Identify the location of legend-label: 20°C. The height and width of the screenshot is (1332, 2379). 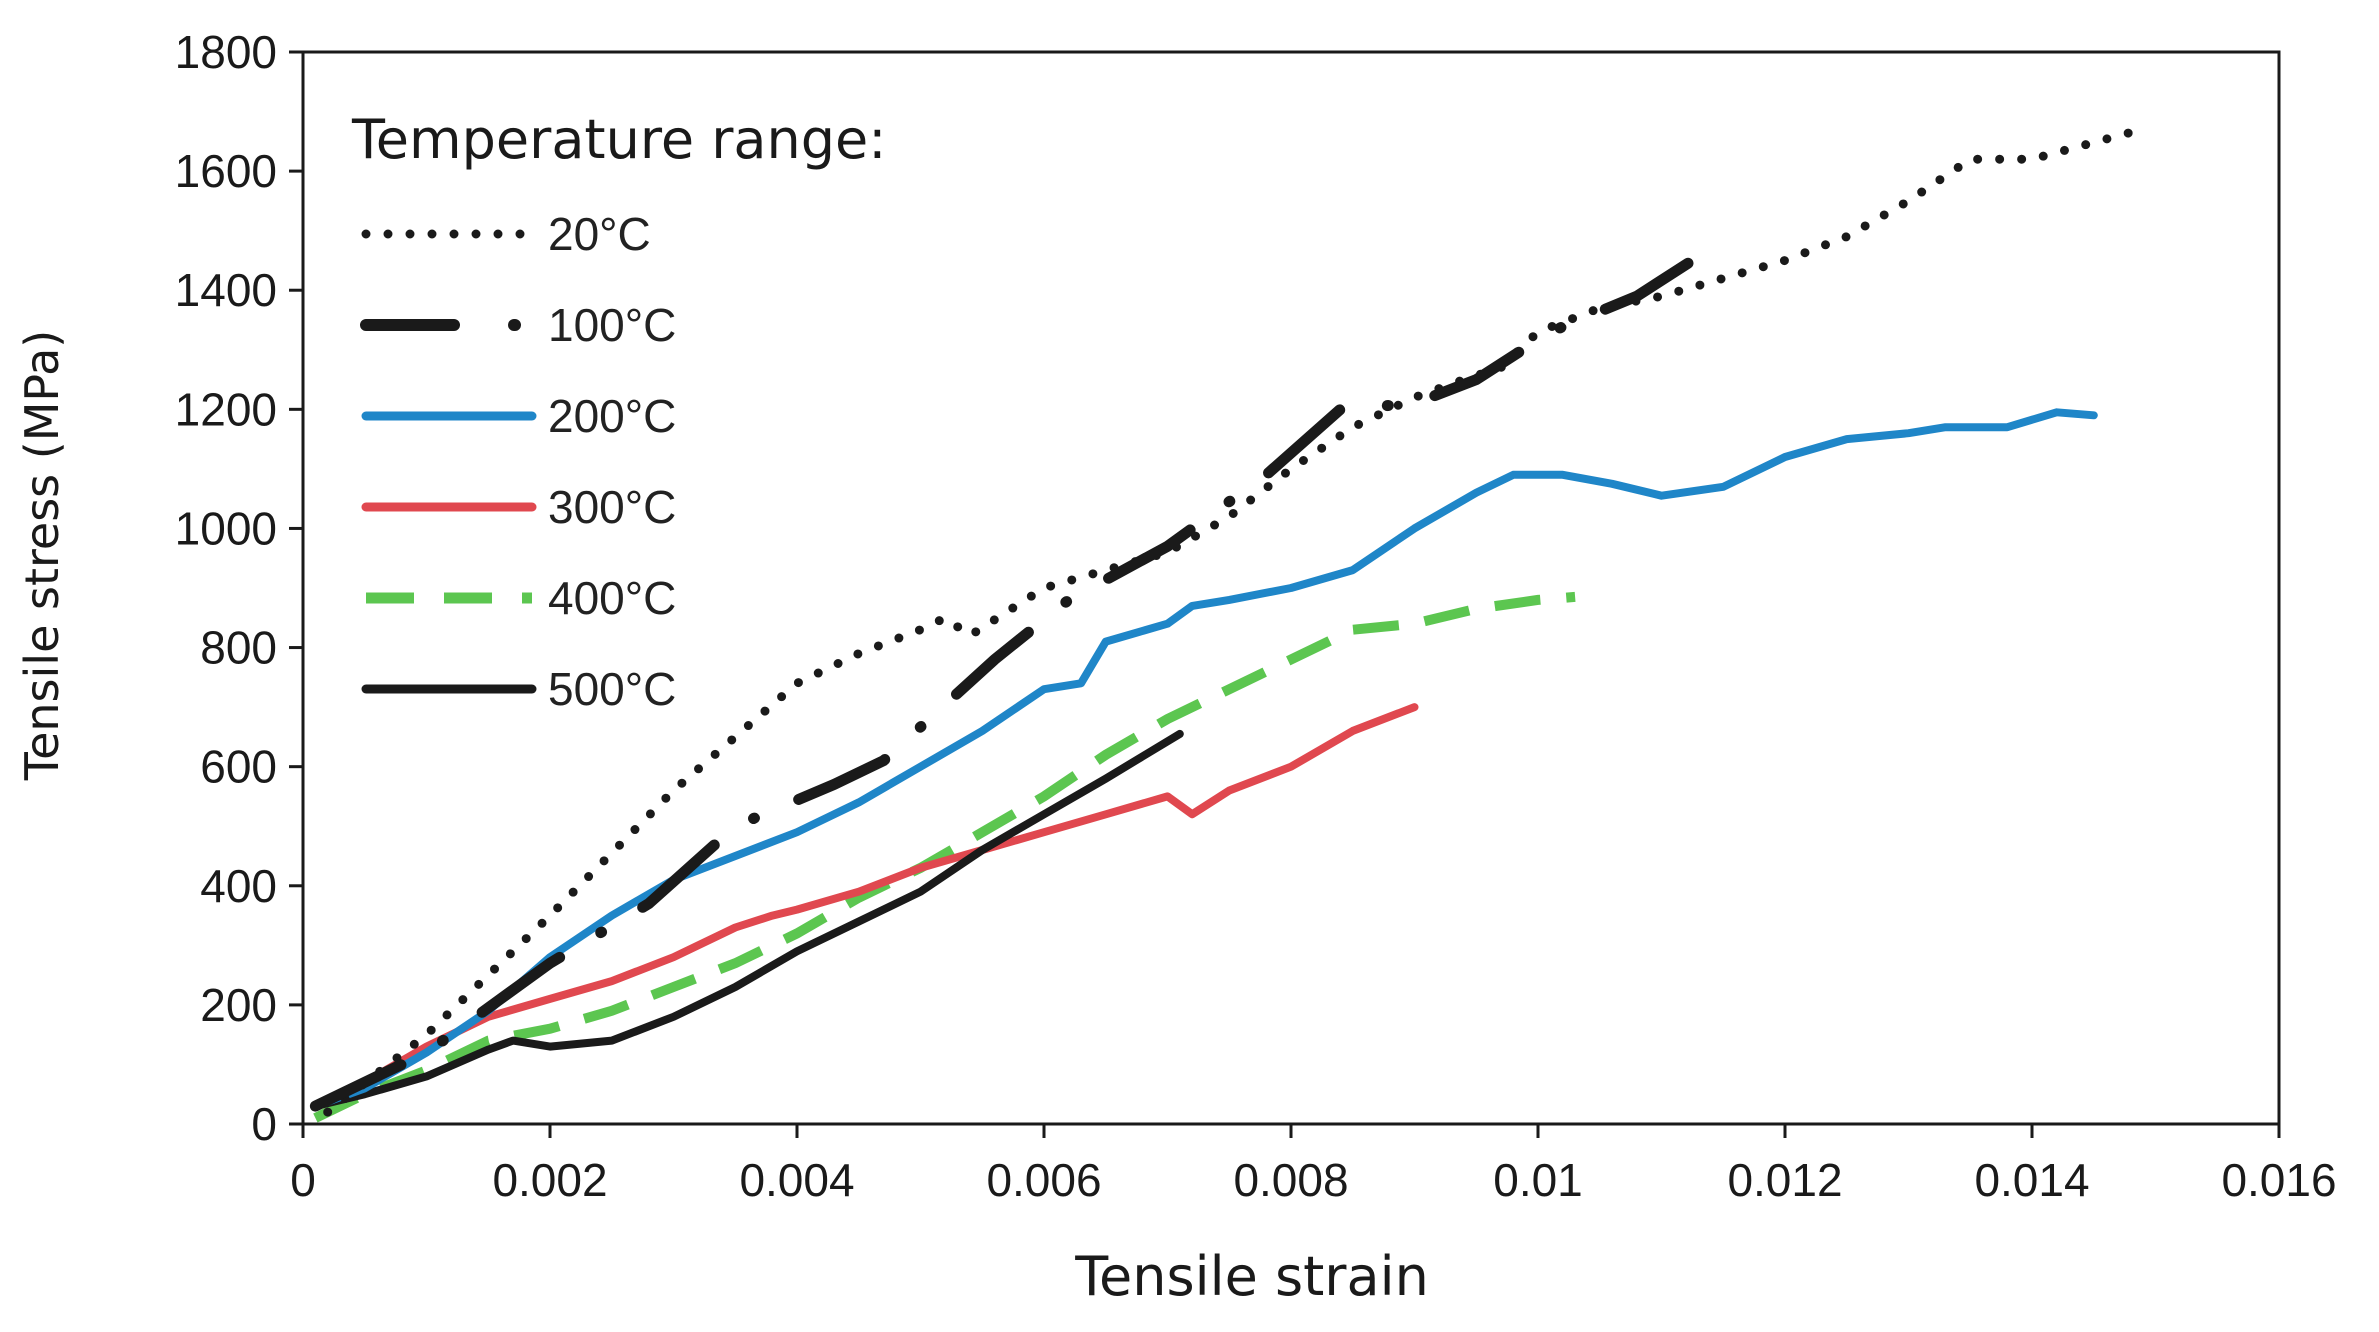
(599, 234).